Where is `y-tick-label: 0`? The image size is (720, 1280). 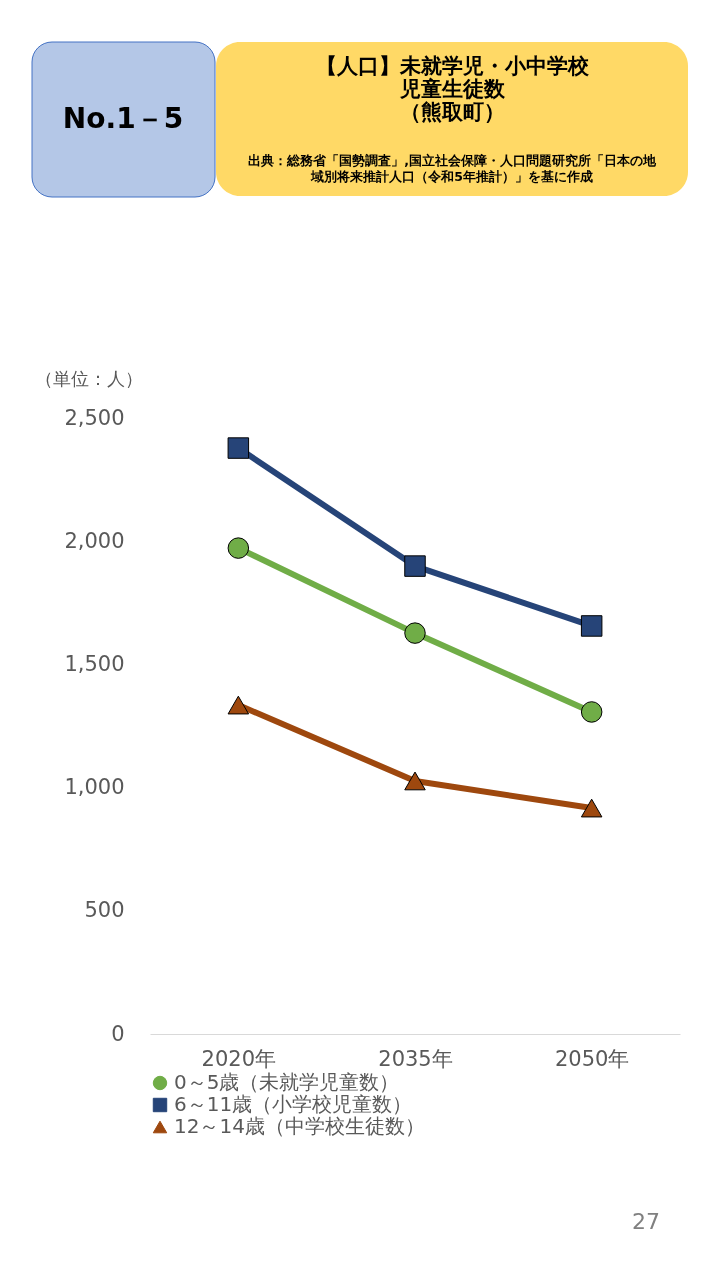 y-tick-label: 0 is located at coordinates (118, 1033).